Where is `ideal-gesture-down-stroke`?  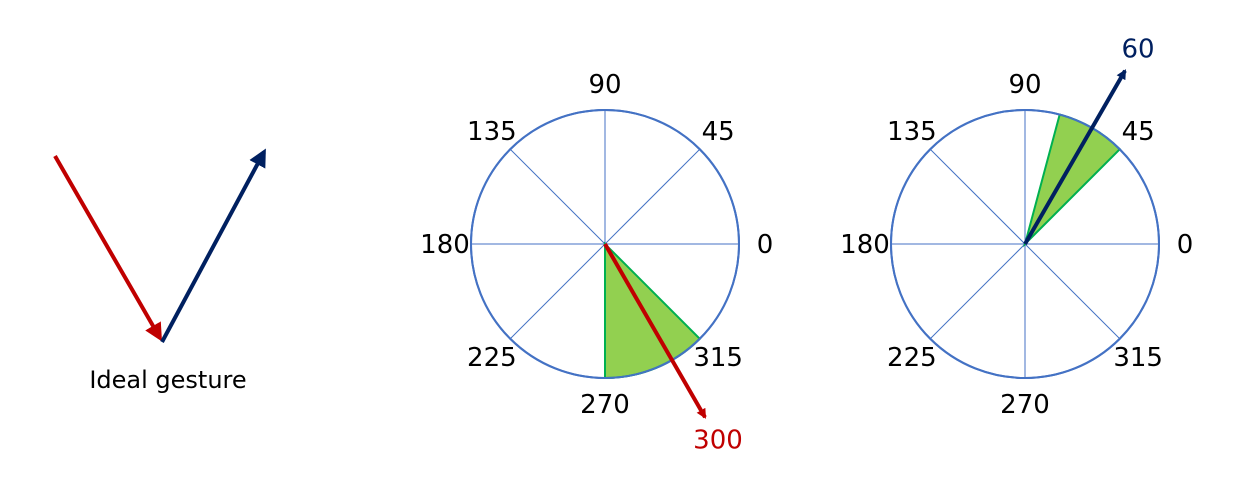
ideal-gesture-down-stroke is located at coordinates (107, 248).